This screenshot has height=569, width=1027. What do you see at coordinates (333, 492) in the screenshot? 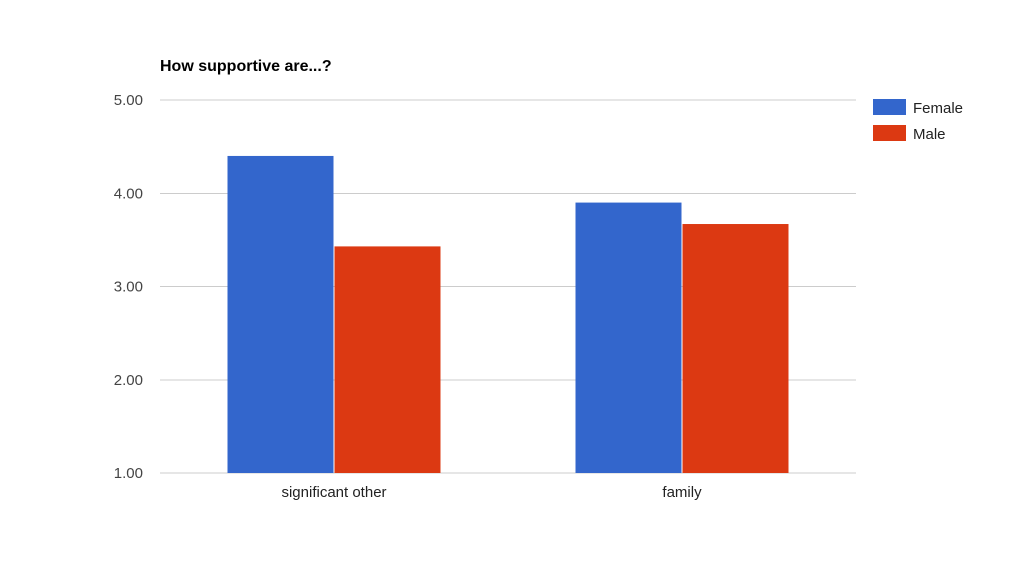
I see `x-category-label: significant other` at bounding box center [333, 492].